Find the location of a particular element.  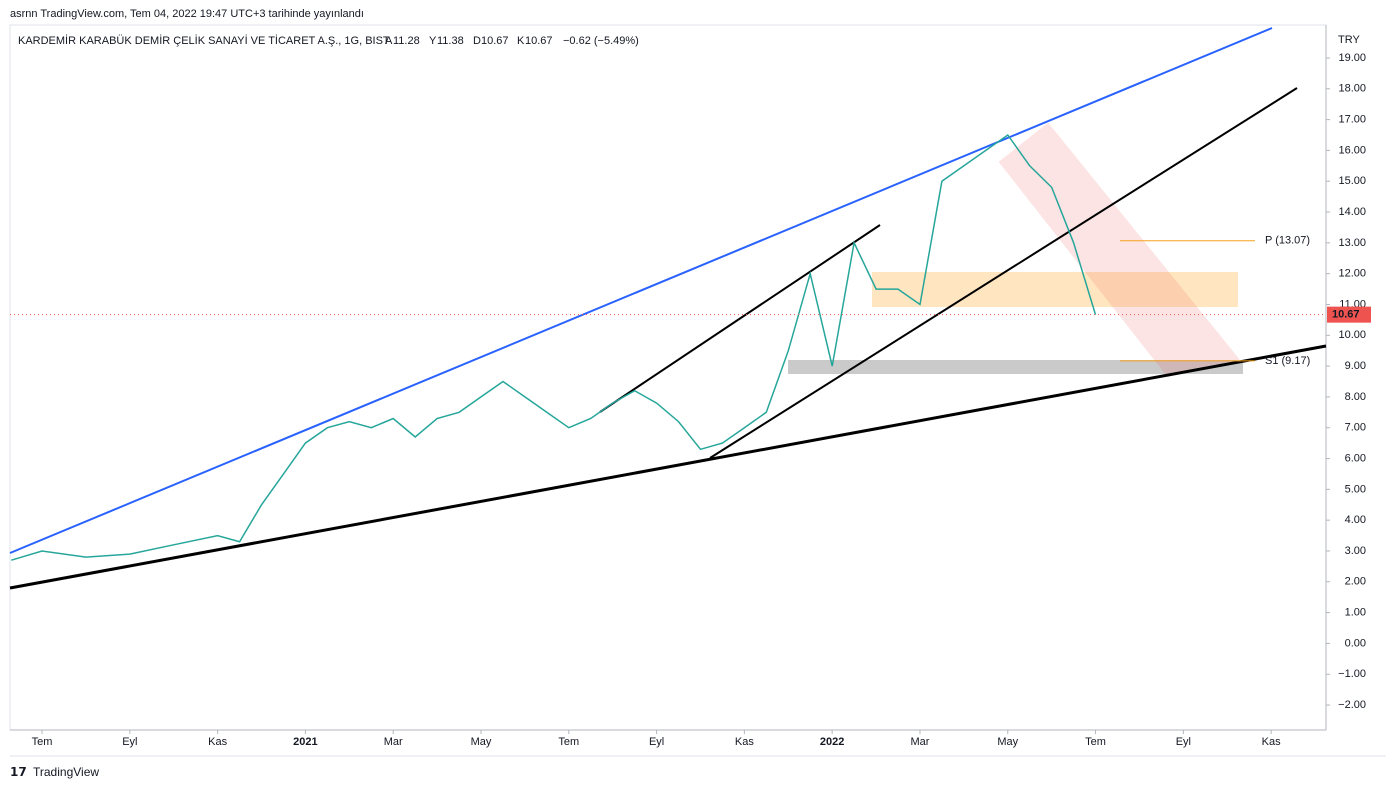

change: −0.62 (−5.49%) is located at coordinates (601, 41).